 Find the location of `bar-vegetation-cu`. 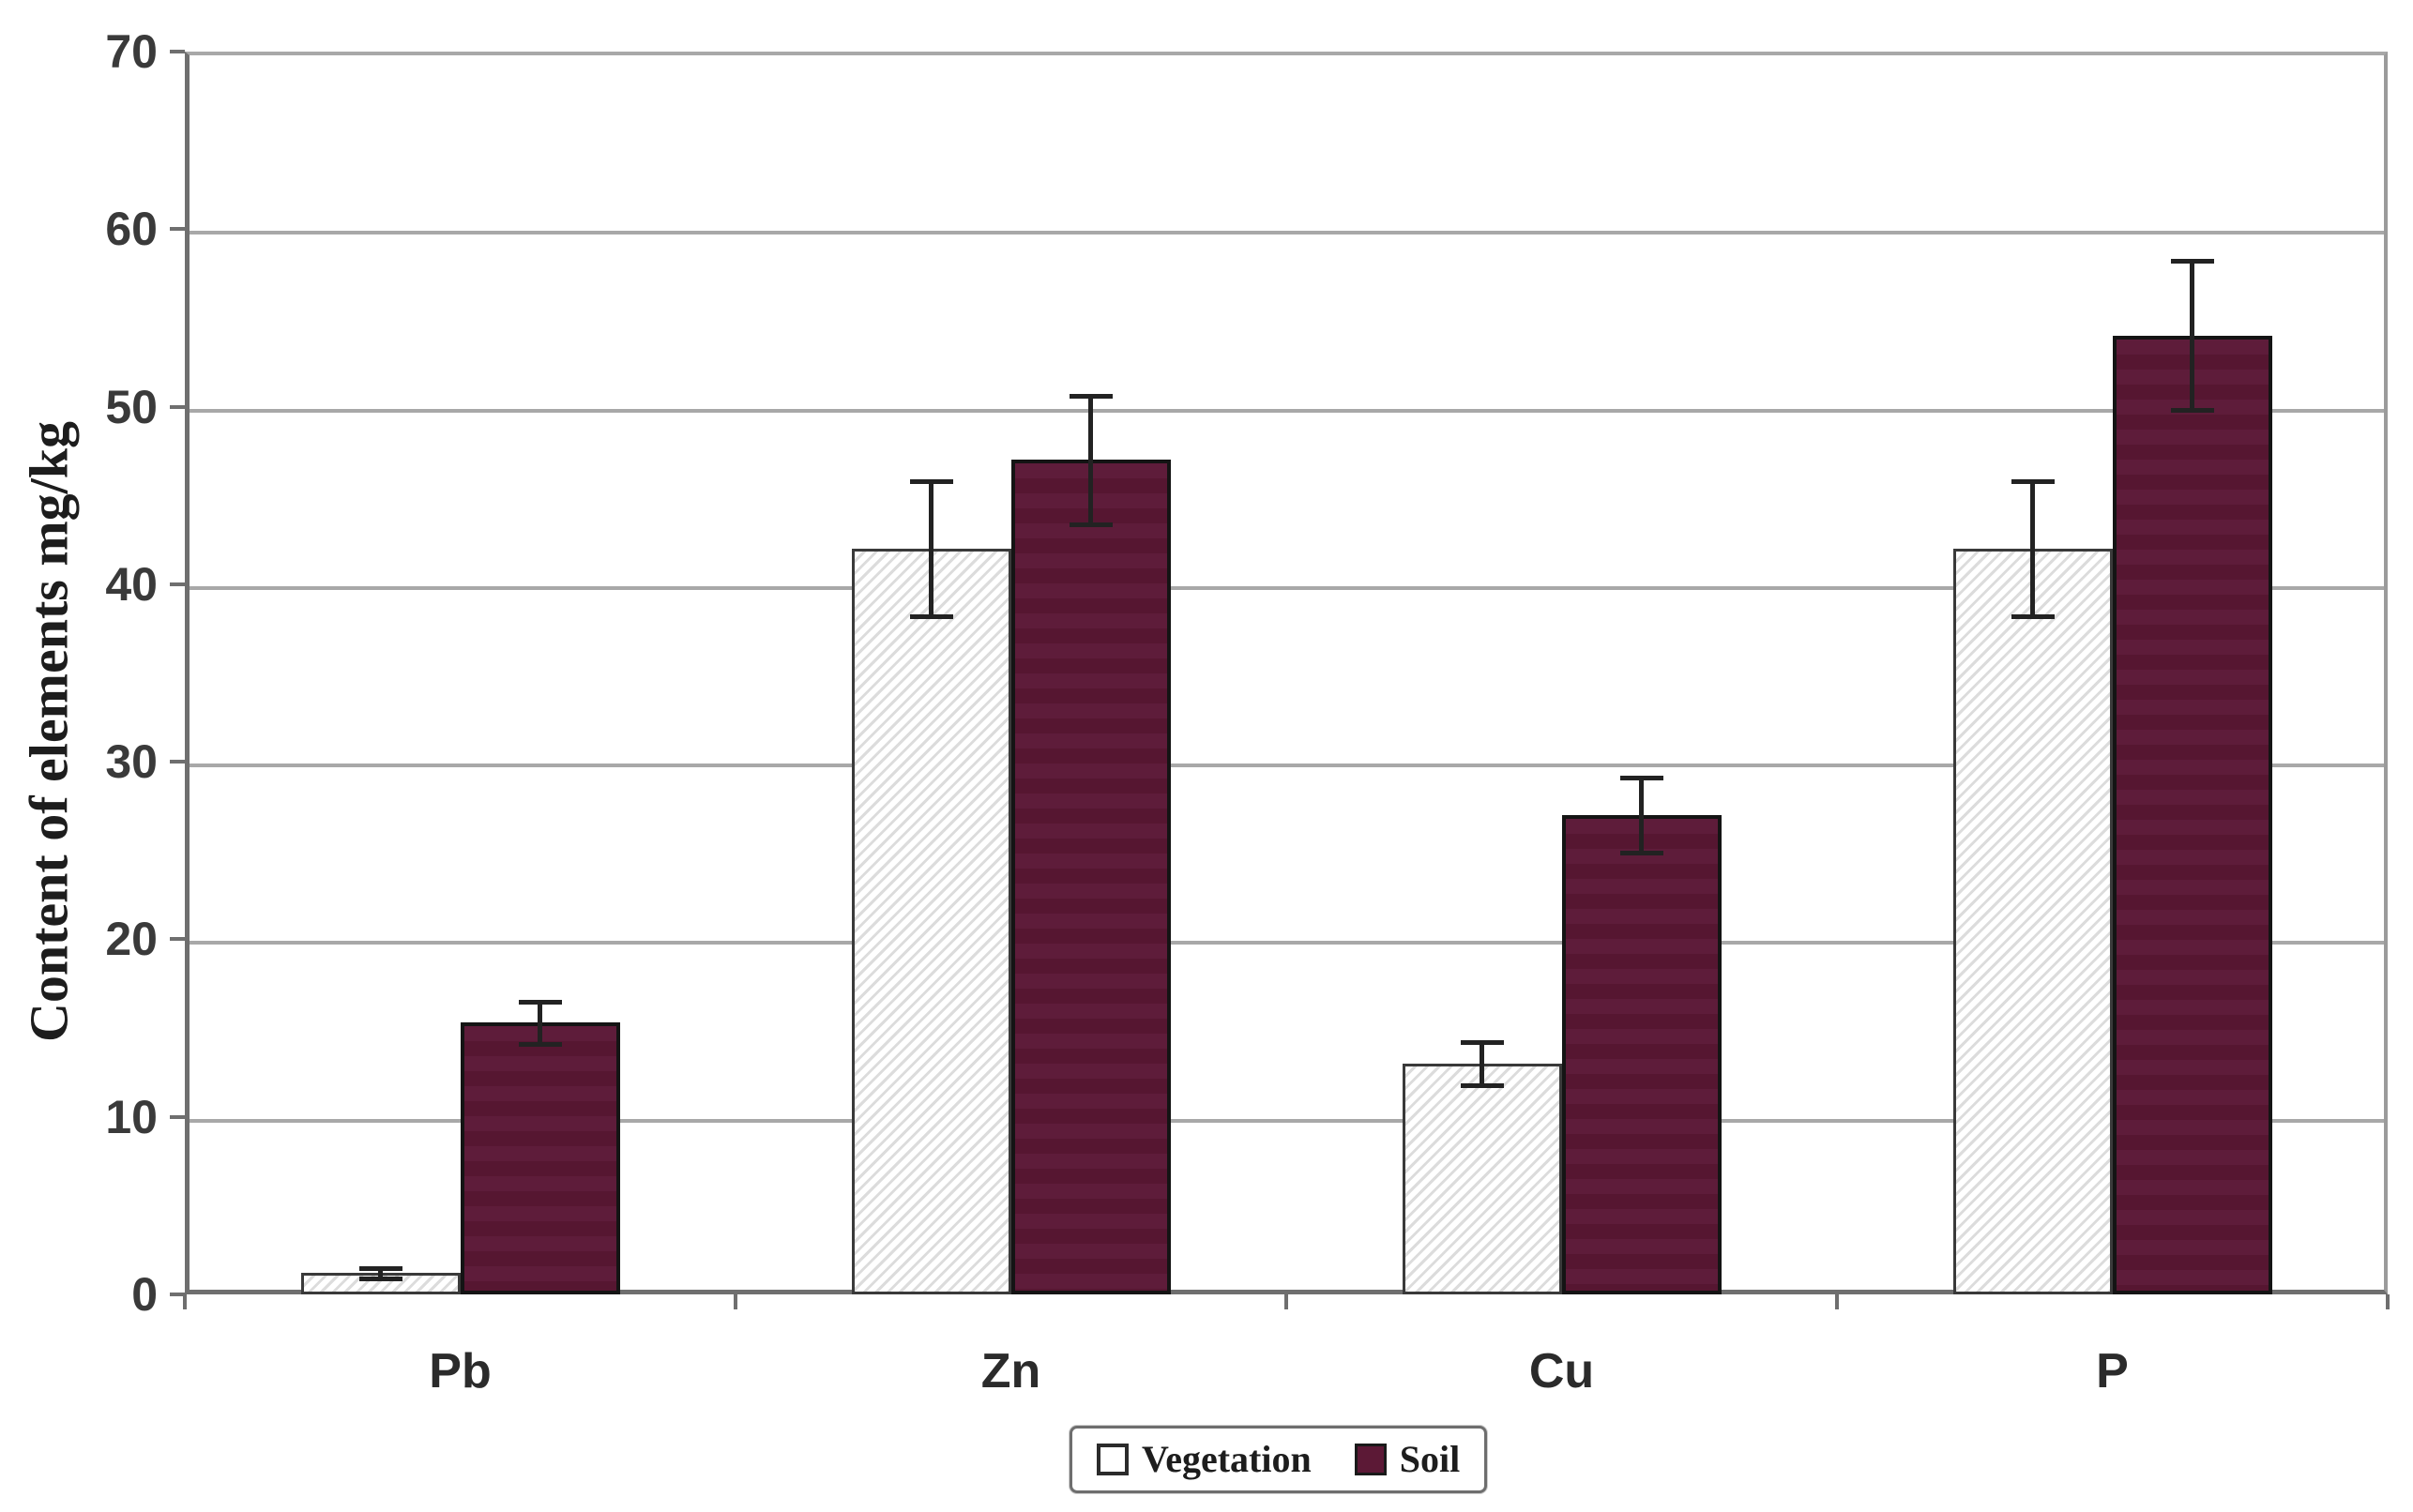

bar-vegetation-cu is located at coordinates (1482, 1178).